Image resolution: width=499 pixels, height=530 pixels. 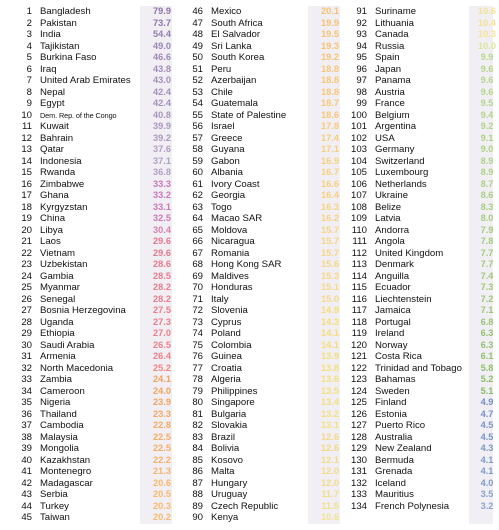 What do you see at coordinates (59, 437) in the screenshot?
I see `country-name: Malaysia` at bounding box center [59, 437].